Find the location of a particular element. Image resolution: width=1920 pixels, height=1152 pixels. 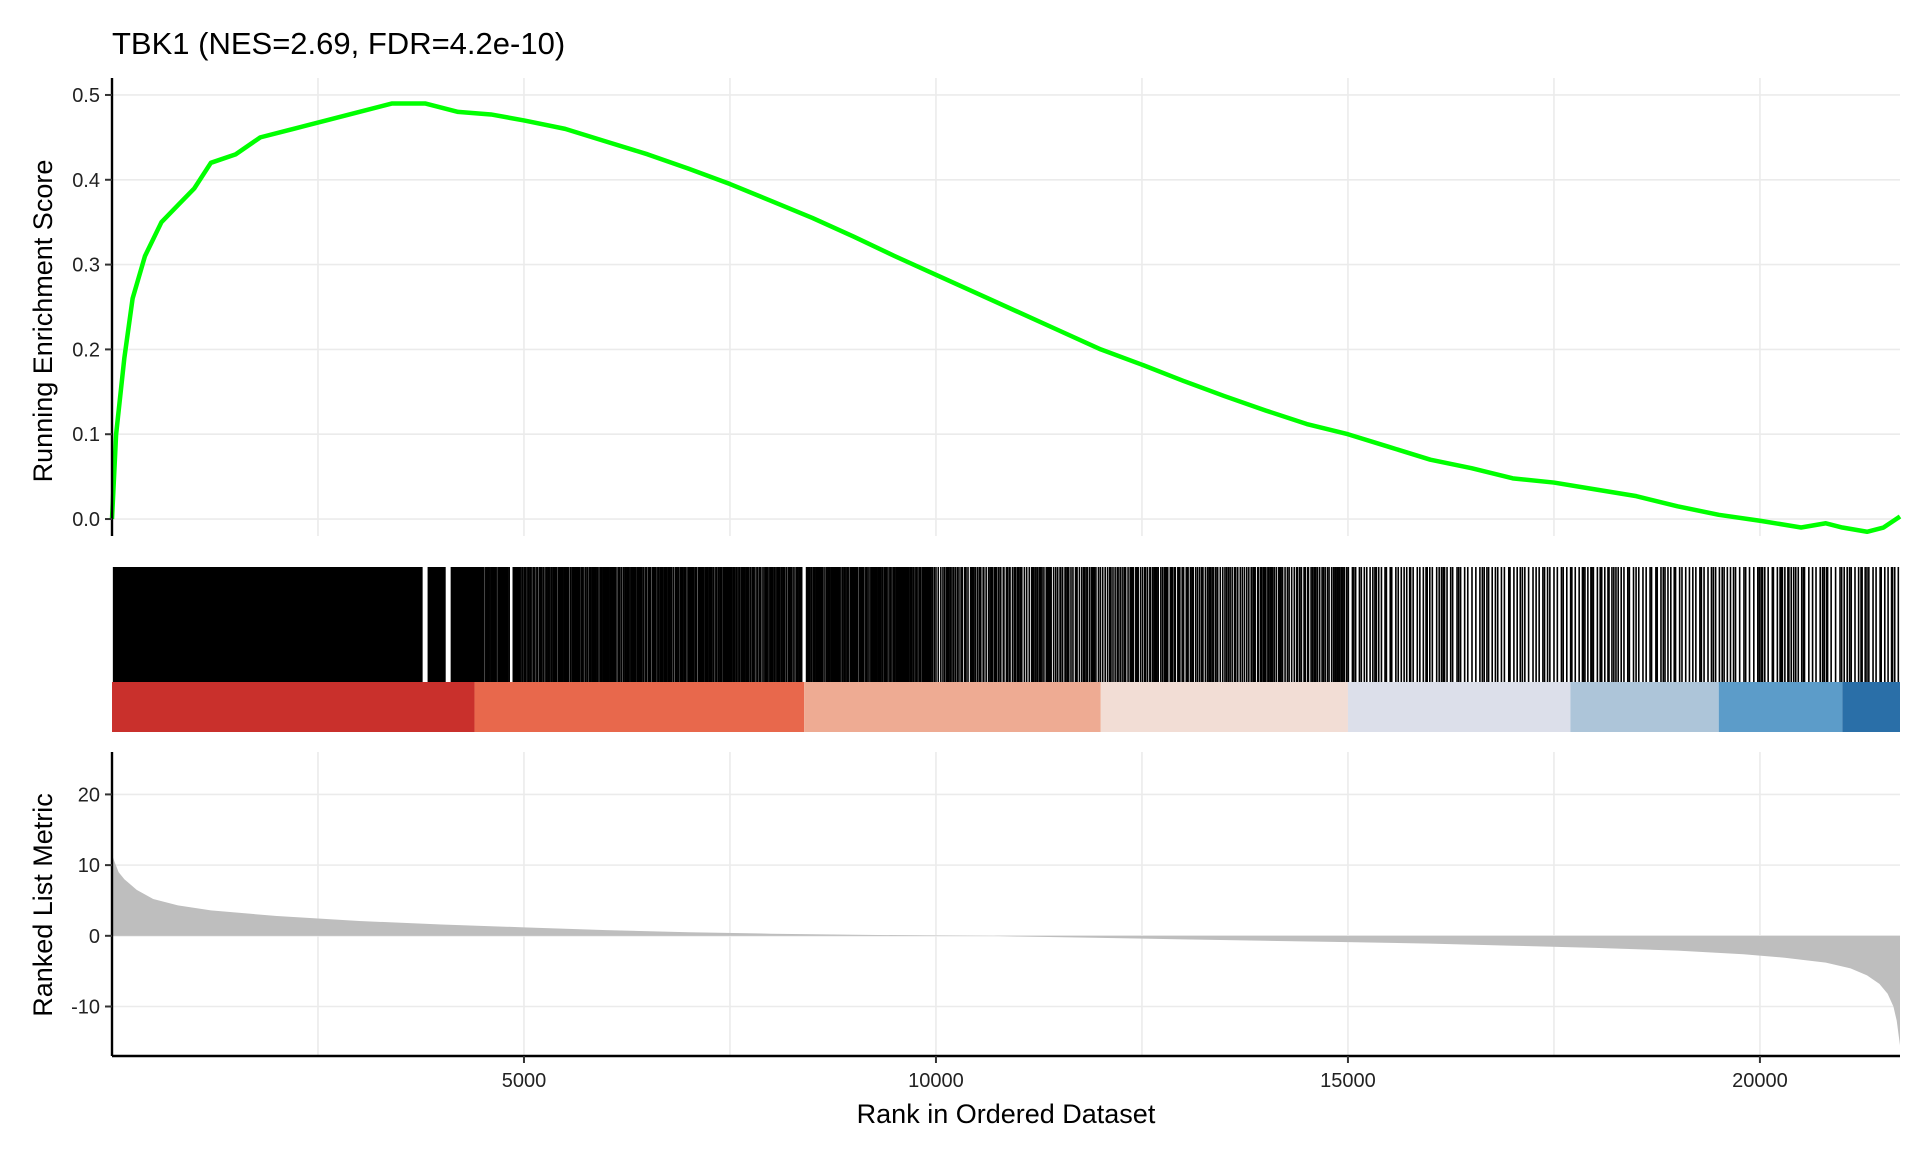

chart-title: TBK1 (NES=2.69, FDR=4.2e-10) is located at coordinates (338, 43).